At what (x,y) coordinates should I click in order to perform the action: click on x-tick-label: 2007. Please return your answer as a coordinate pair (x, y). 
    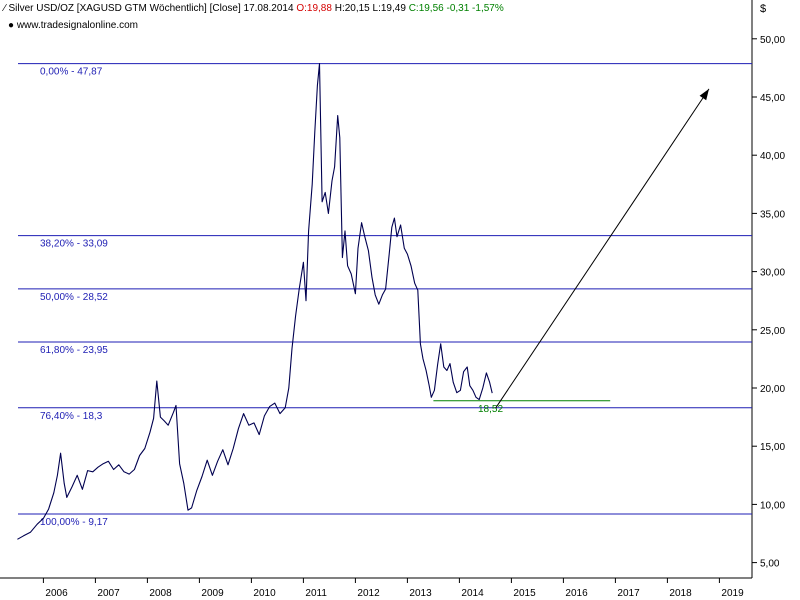
    Looking at the image, I should click on (108, 593).